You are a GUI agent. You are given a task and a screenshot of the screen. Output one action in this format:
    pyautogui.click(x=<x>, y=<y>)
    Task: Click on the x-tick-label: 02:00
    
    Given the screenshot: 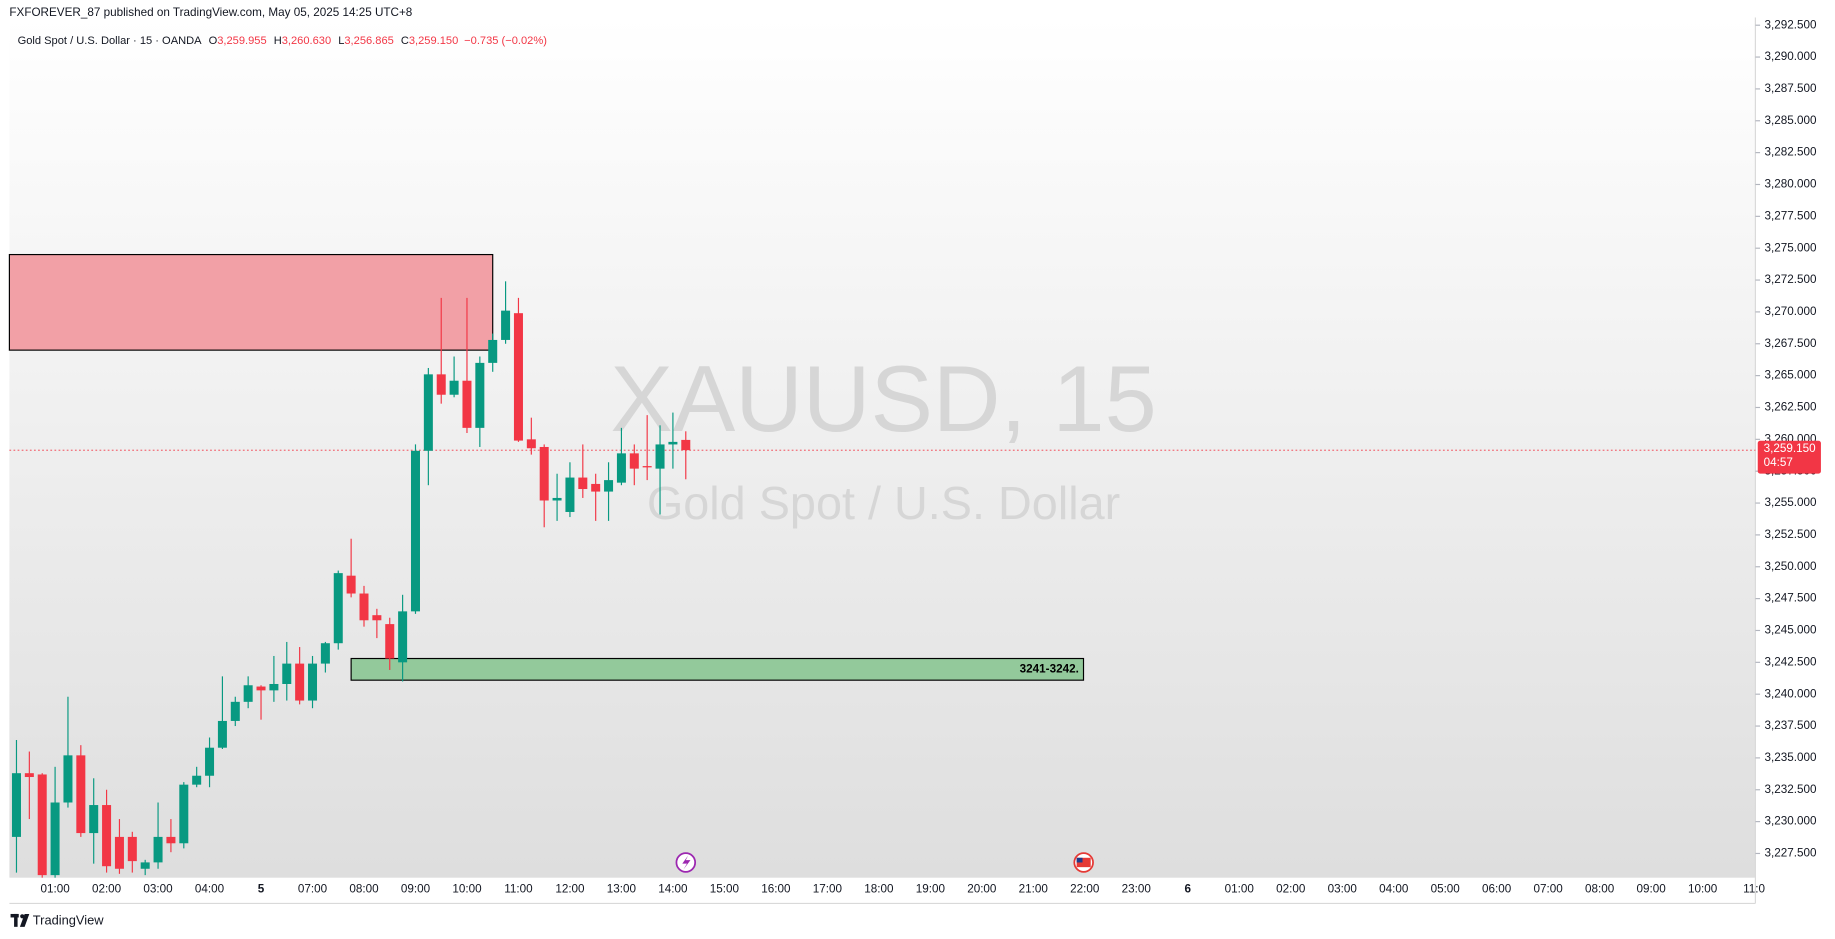 What is the action you would take?
    pyautogui.click(x=107, y=888)
    